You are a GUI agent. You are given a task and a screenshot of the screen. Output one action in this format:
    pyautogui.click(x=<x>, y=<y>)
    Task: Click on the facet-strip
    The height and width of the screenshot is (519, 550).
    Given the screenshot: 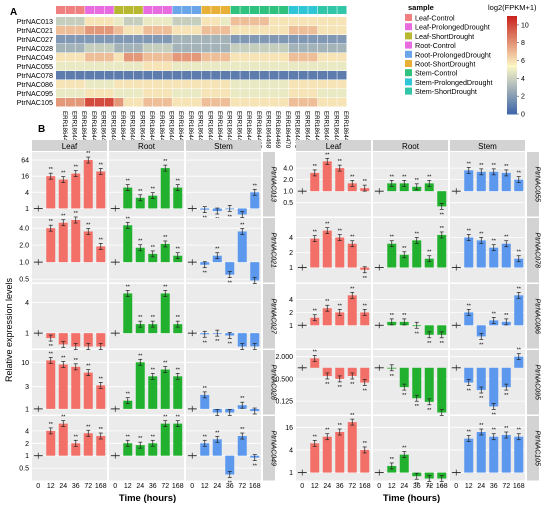 What is the action you would take?
    pyautogui.click(x=69, y=145)
    